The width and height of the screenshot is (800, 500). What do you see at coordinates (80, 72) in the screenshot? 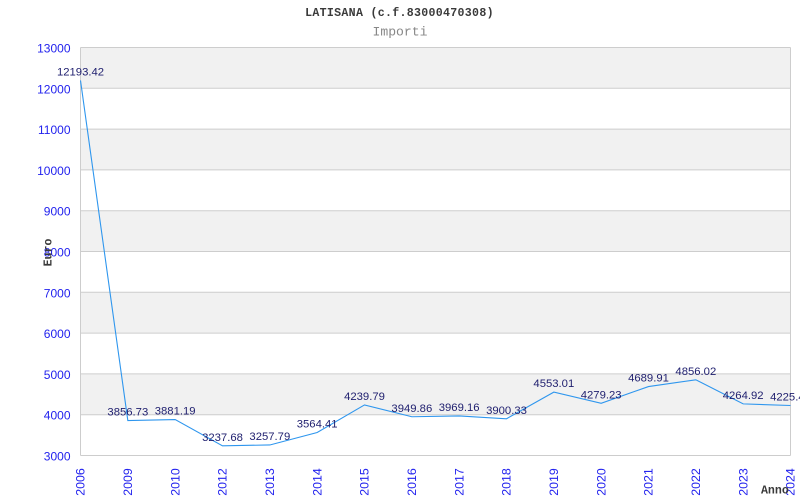
I see `svg-text: 12193.42` at bounding box center [80, 72].